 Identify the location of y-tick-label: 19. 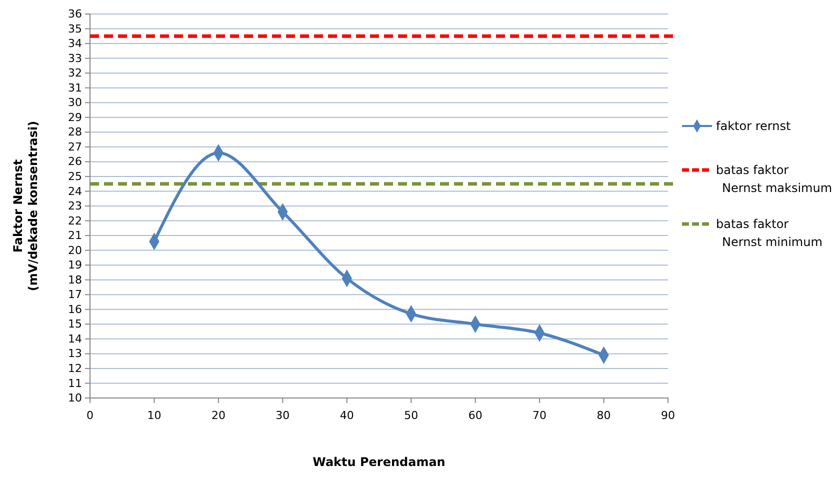
(75, 265).